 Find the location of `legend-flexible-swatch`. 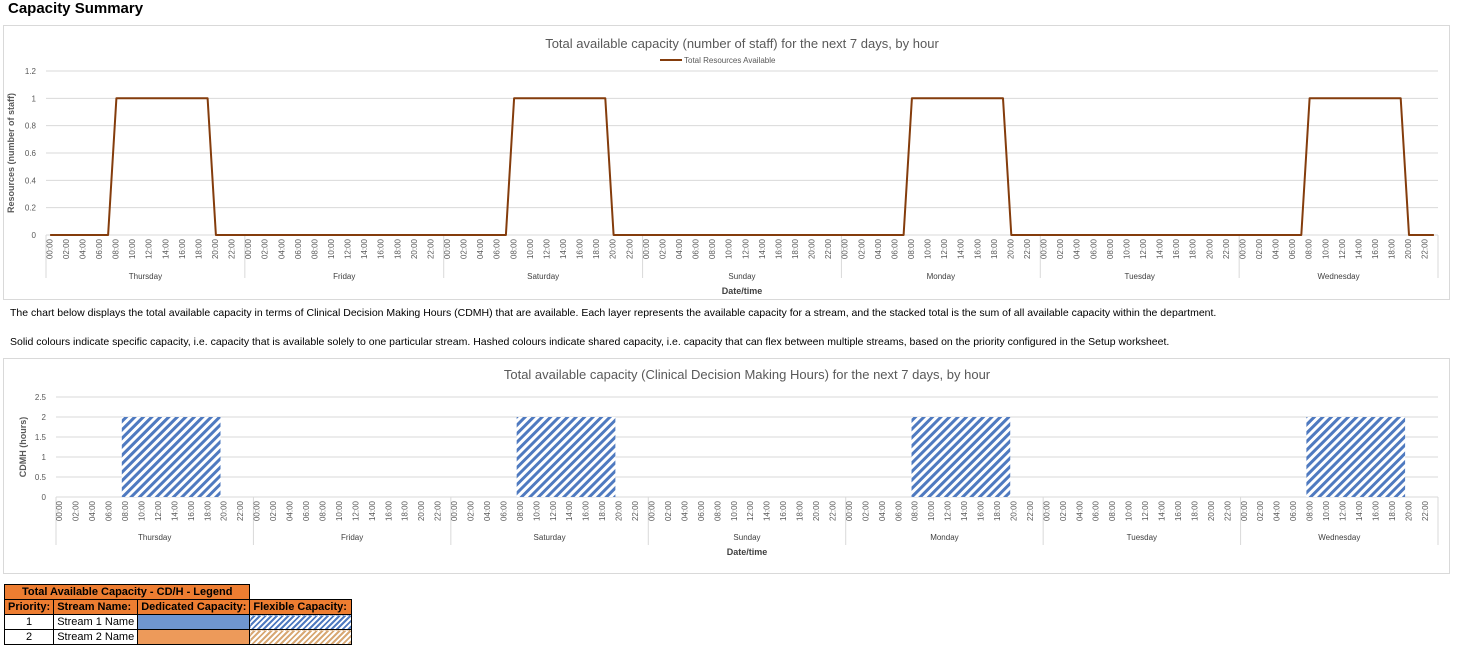

legend-flexible-swatch is located at coordinates (301, 637).